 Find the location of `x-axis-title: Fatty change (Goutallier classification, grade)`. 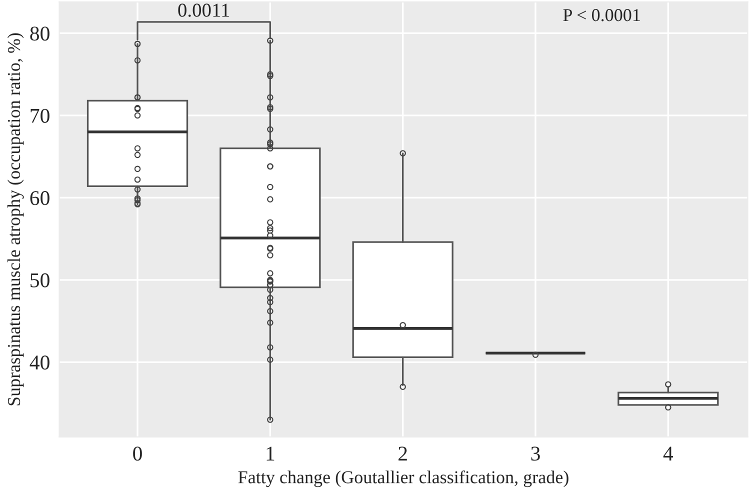

x-axis-title: Fatty change (Goutallier classification, grade) is located at coordinates (403, 479).